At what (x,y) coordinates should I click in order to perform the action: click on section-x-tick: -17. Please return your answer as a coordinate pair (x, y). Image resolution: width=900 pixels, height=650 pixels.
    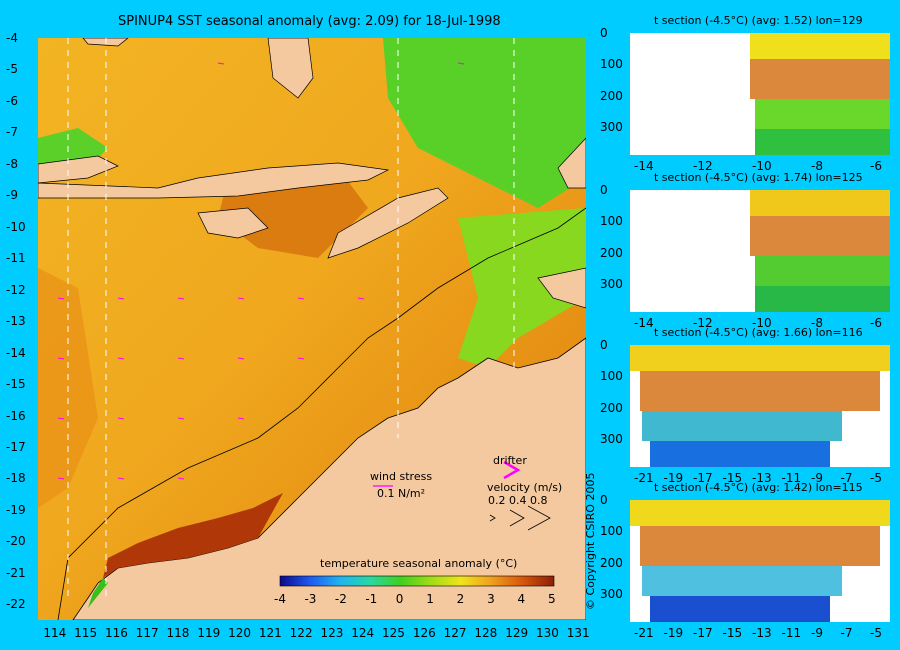
    Looking at the image, I should click on (703, 633).